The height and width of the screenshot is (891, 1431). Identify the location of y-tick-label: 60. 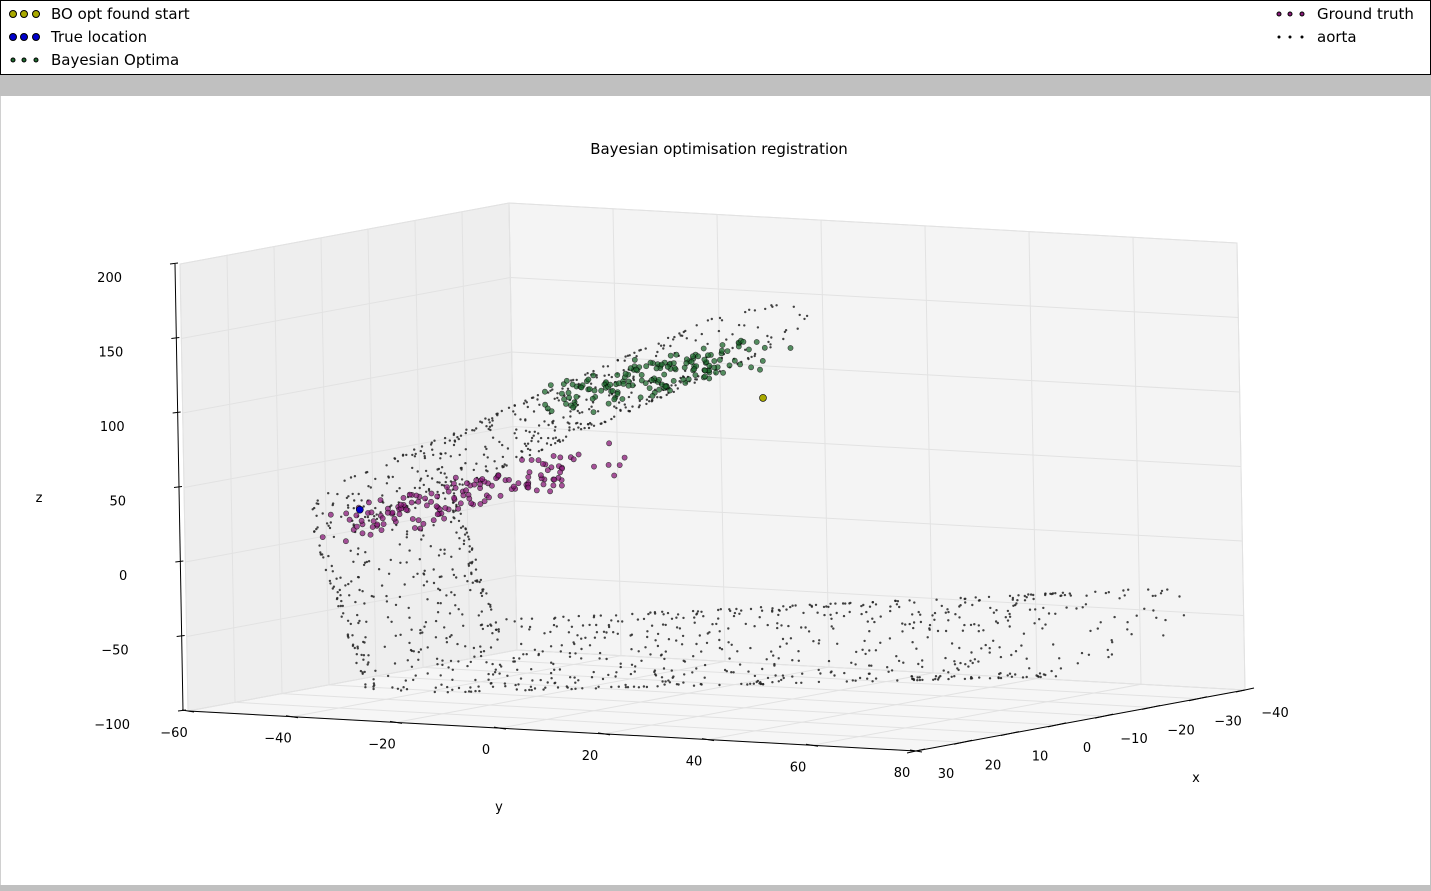
(798, 767).